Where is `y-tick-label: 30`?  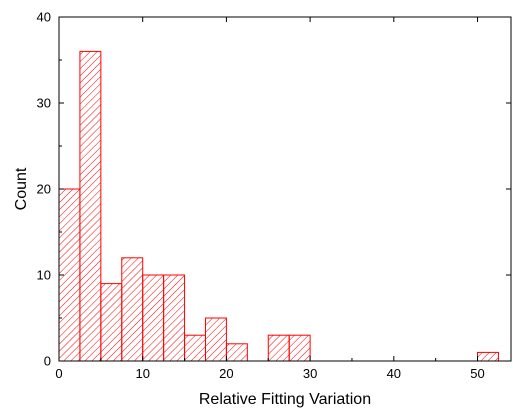 y-tick-label: 30 is located at coordinates (44, 103).